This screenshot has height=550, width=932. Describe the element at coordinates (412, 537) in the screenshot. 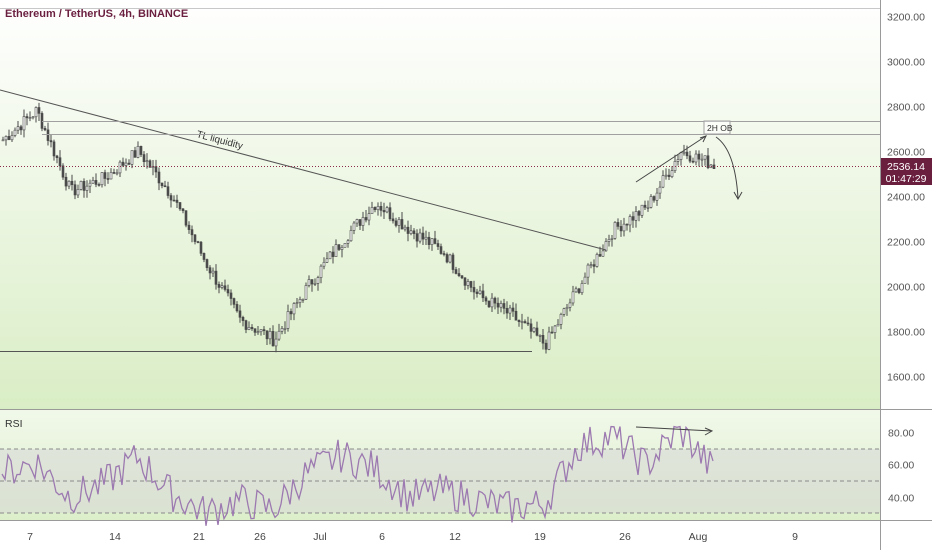

I see `time-axis: 7 14 21 26 Jul 6 12 19 26 Aug 9` at that location.